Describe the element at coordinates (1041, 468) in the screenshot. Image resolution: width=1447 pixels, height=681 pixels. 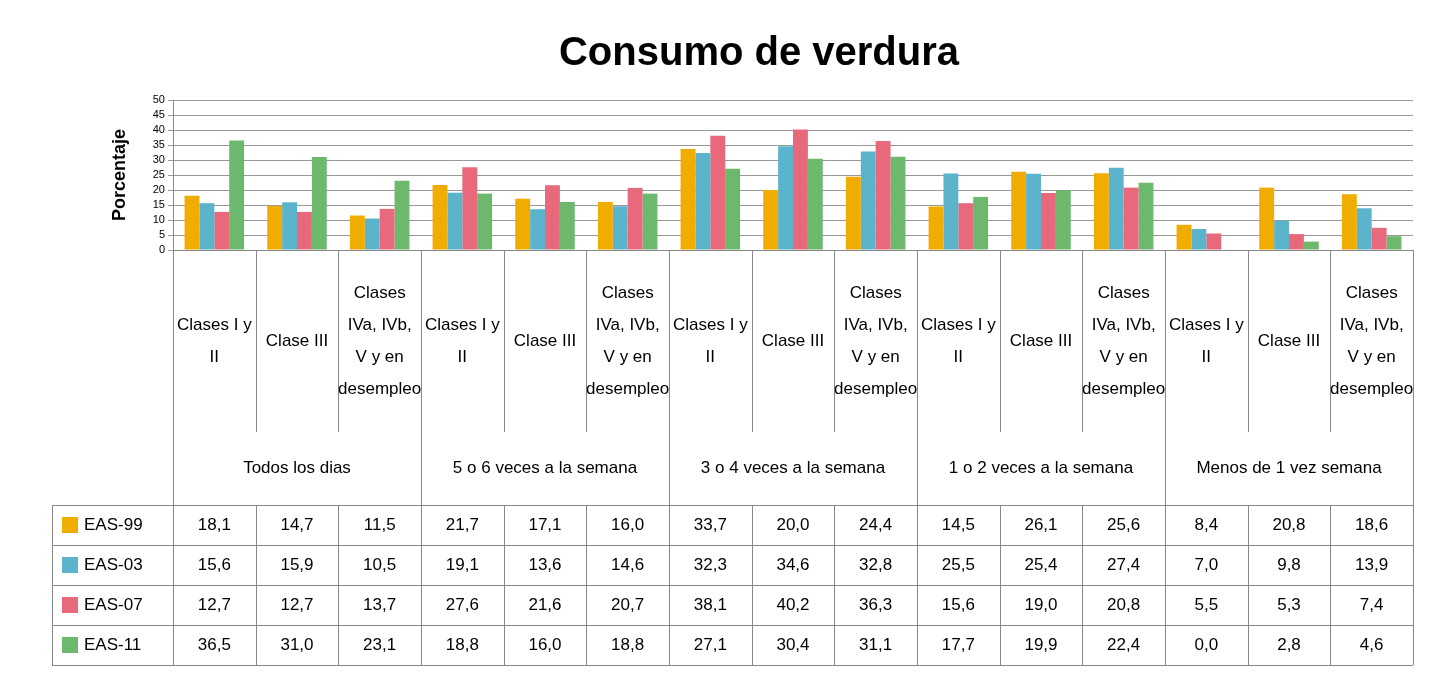
I see `text: 1 o 2 veces a la semana` at that location.